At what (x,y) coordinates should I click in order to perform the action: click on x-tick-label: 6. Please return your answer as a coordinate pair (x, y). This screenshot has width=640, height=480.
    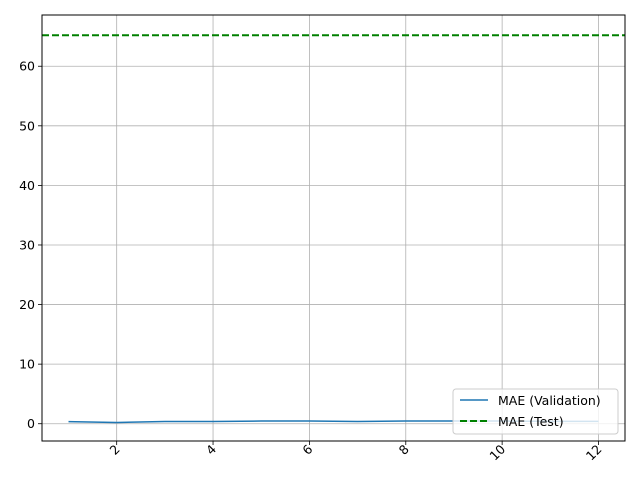
    Looking at the image, I should click on (307, 449).